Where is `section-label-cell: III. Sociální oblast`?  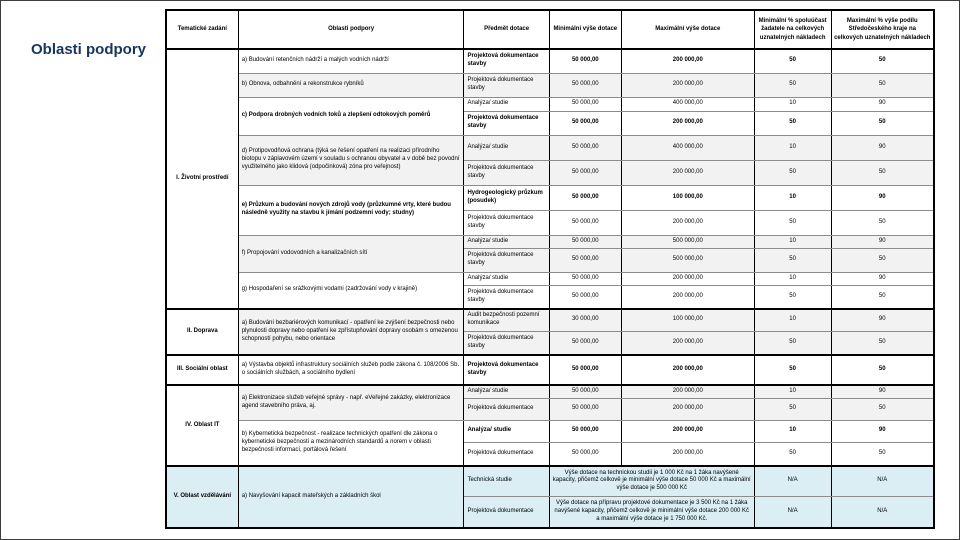 section-label-cell: III. Sociální oblast is located at coordinates (202, 370).